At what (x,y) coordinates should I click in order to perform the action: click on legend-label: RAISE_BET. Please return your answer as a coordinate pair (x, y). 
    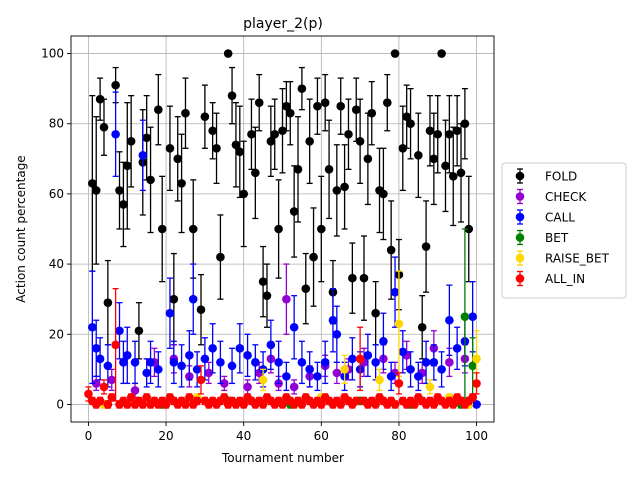
    Looking at the image, I should click on (577, 259).